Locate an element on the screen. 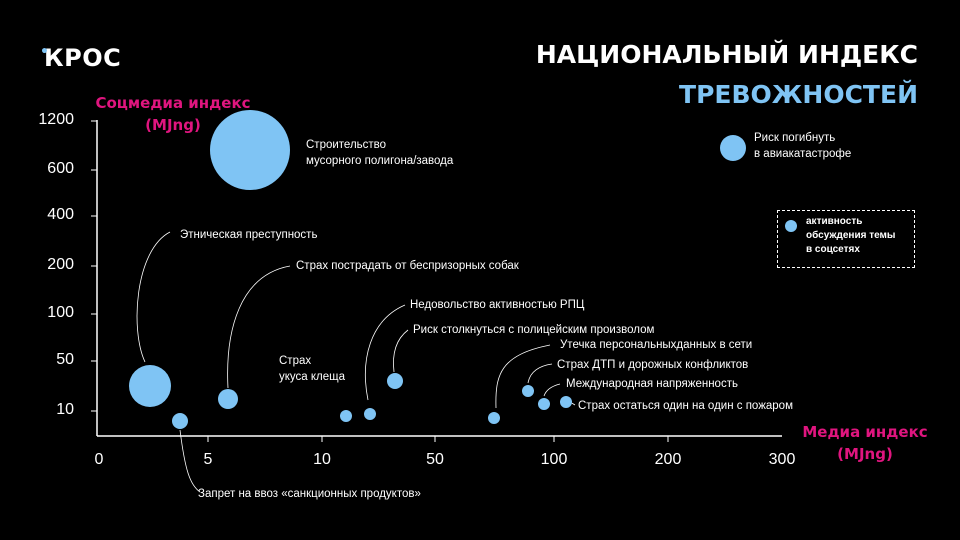  x-tick-label: 200 is located at coordinates (668, 459).